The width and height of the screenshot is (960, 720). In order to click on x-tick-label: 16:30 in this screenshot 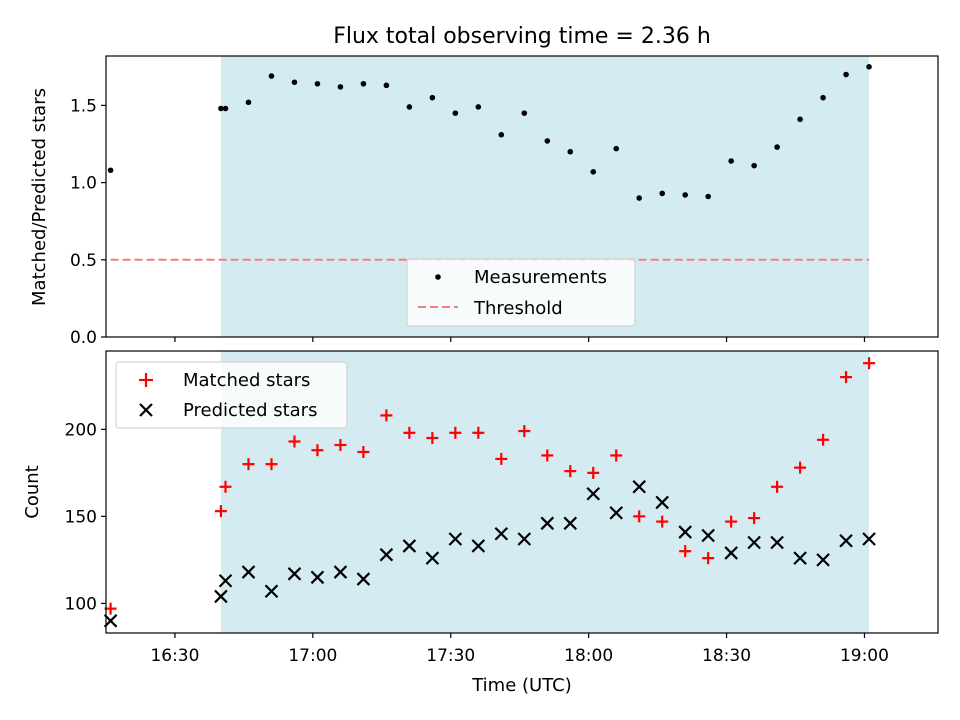, I will do `click(174, 656)`.